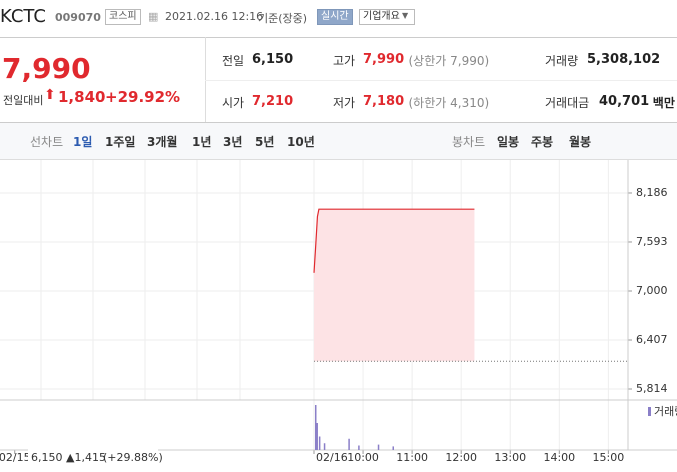 The width and height of the screenshot is (677, 472). I want to click on y-tick-label: 5,814, so click(652, 388).